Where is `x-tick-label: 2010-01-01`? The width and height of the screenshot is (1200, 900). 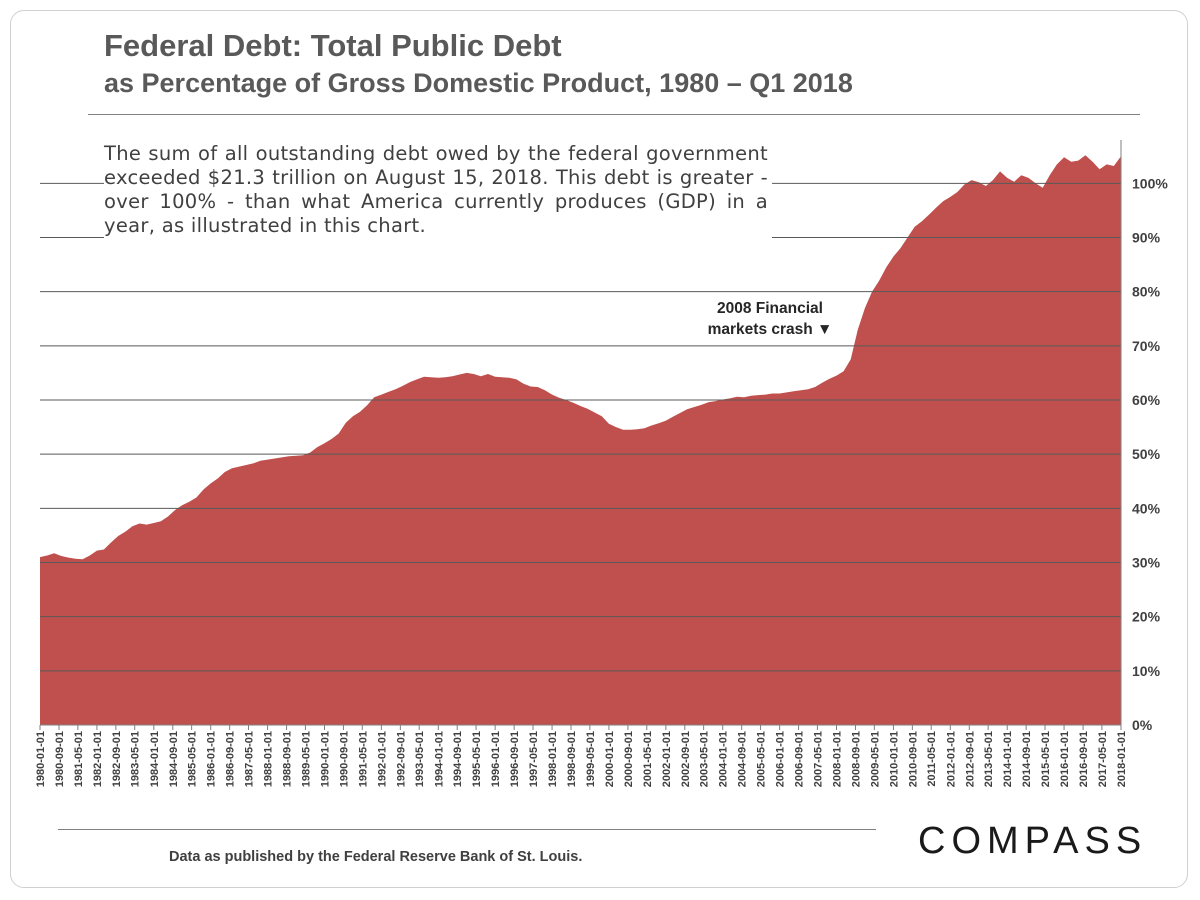 x-tick-label: 2010-01-01 is located at coordinates (894, 759).